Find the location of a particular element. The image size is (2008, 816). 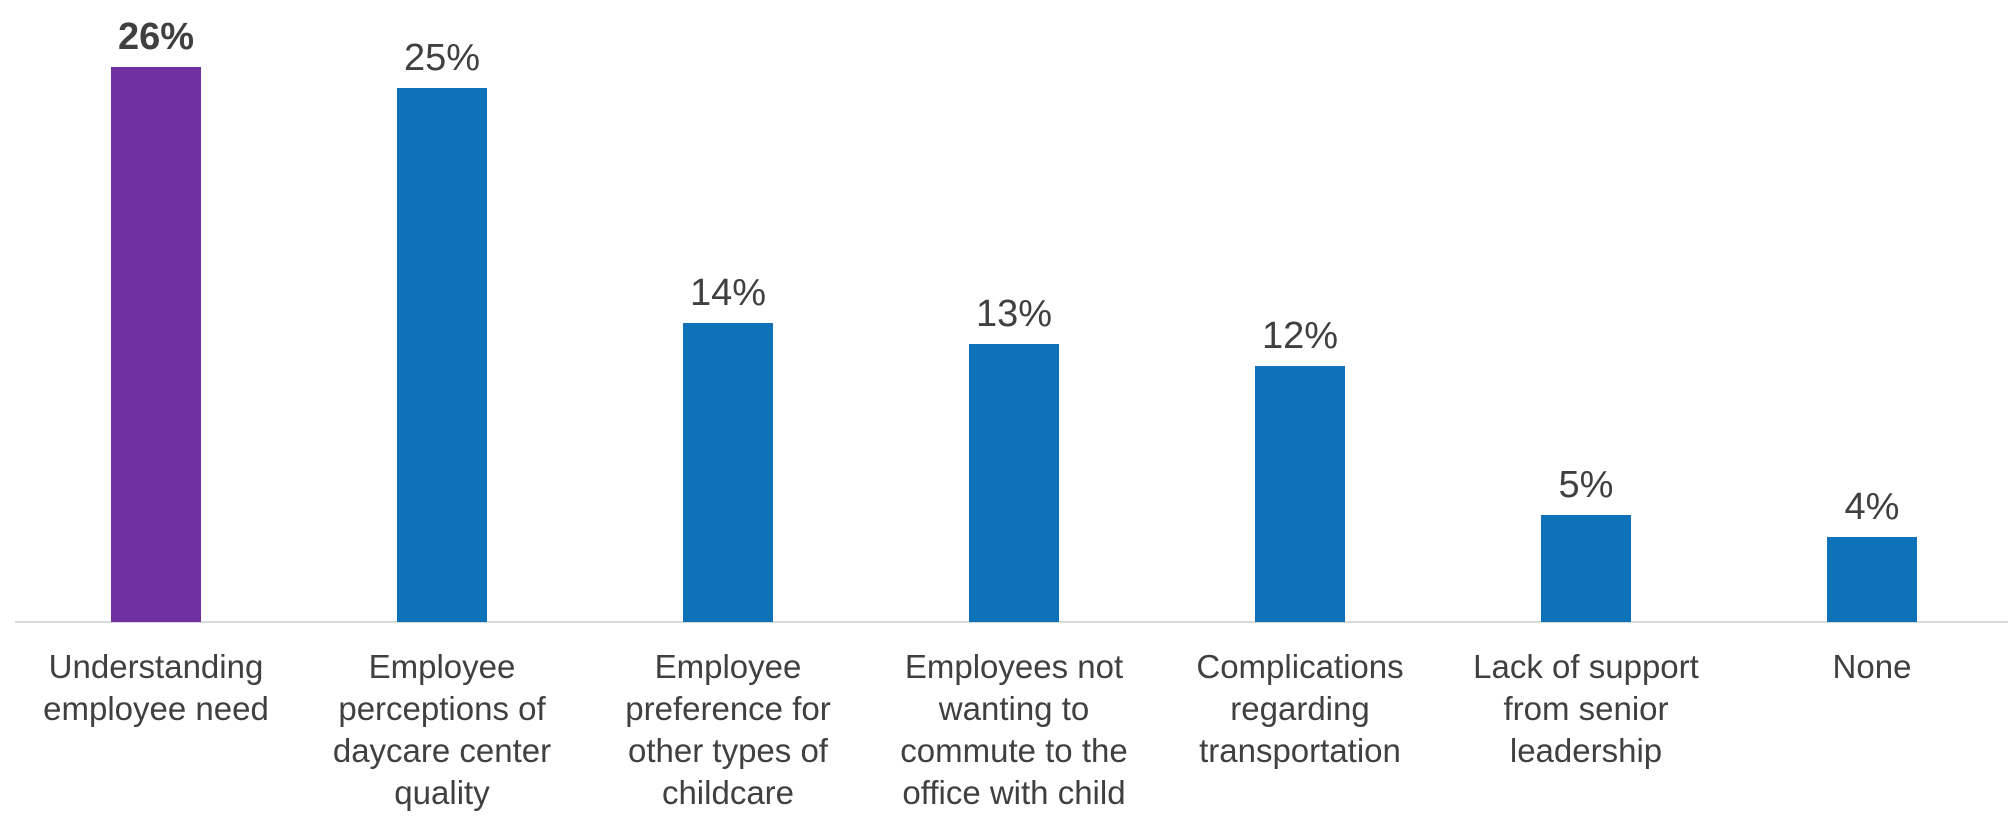

data-label: 5% is located at coordinates (1586, 485).